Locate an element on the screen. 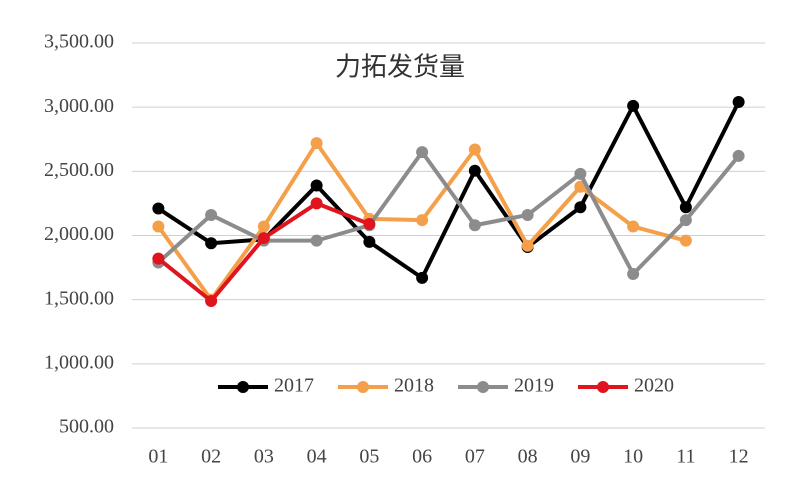 The height and width of the screenshot is (500, 800). y-tick-label: 2,000.00 is located at coordinates (79, 234).